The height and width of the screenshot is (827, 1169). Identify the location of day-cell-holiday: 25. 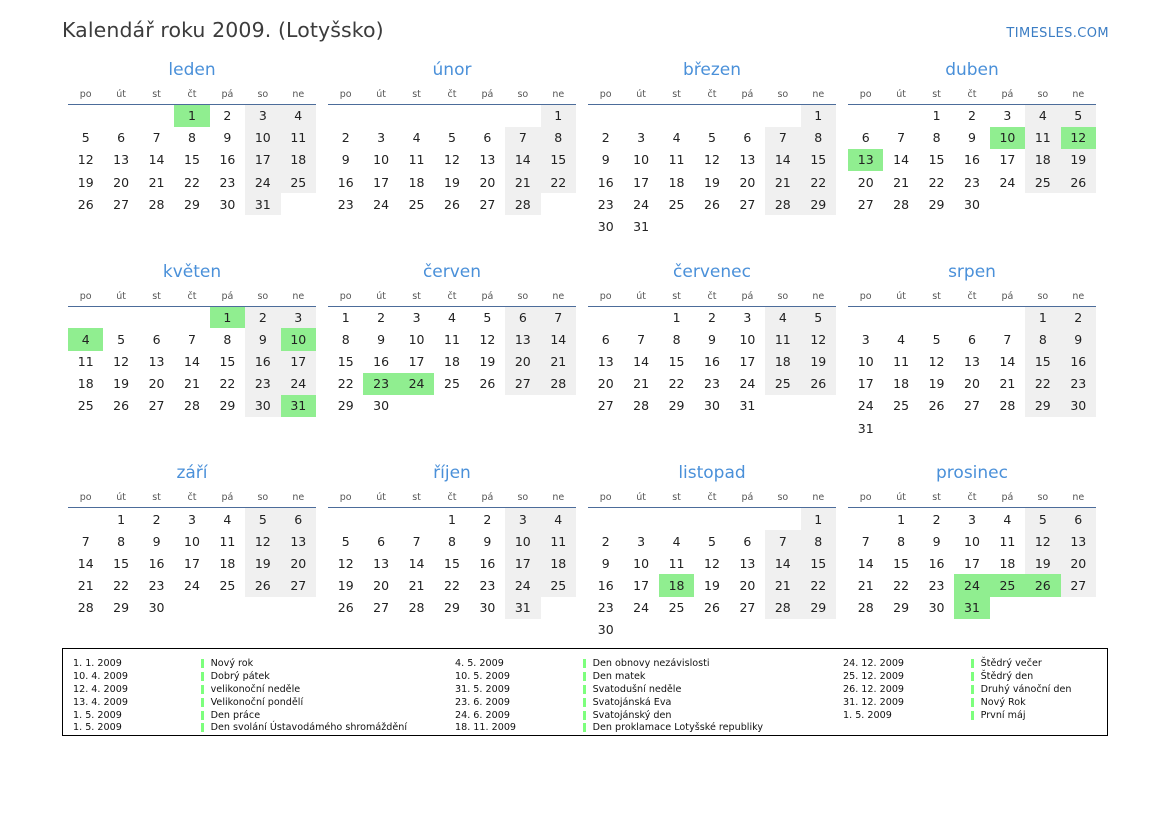
(1007, 585).